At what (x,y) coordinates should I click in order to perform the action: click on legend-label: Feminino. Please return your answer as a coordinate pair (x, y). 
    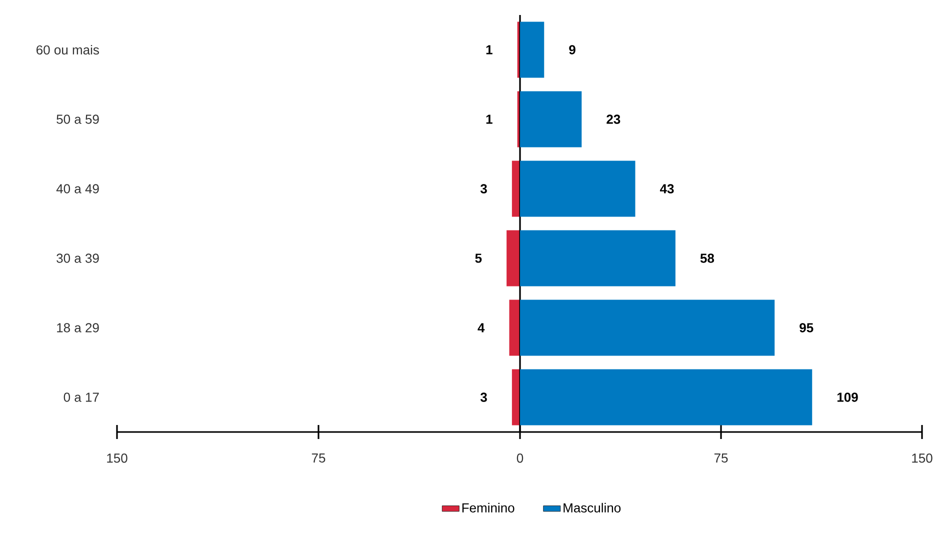
    Looking at the image, I should click on (488, 507).